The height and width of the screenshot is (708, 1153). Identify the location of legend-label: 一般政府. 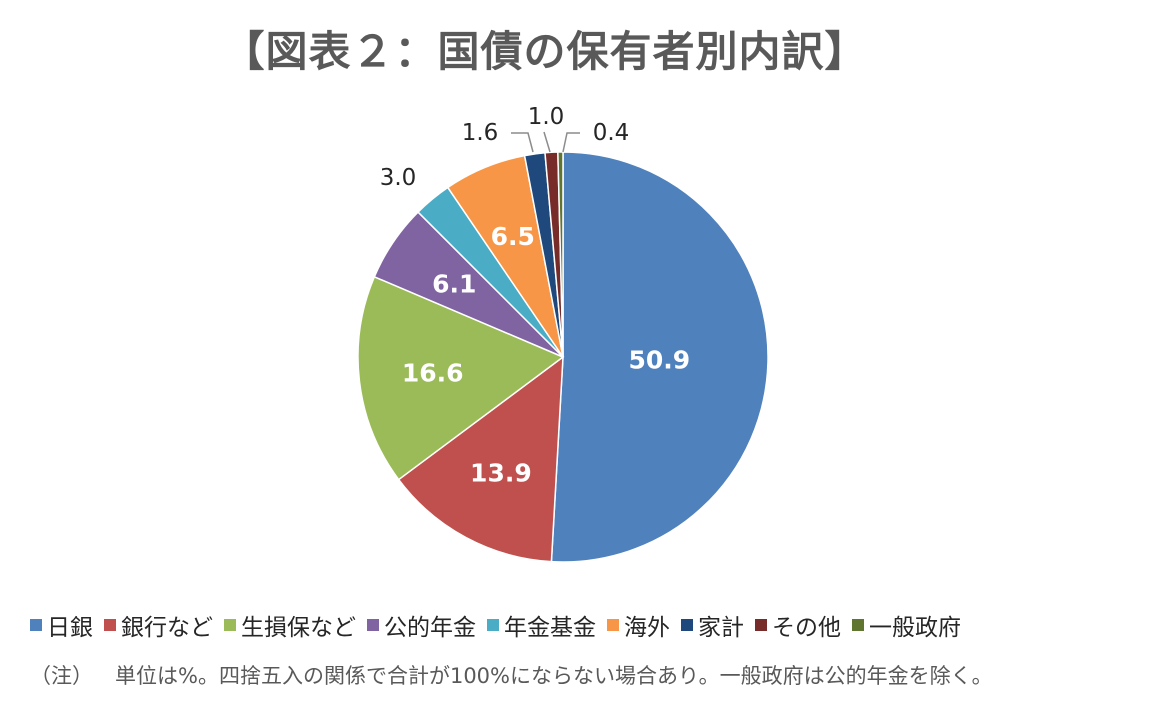
(915, 628).